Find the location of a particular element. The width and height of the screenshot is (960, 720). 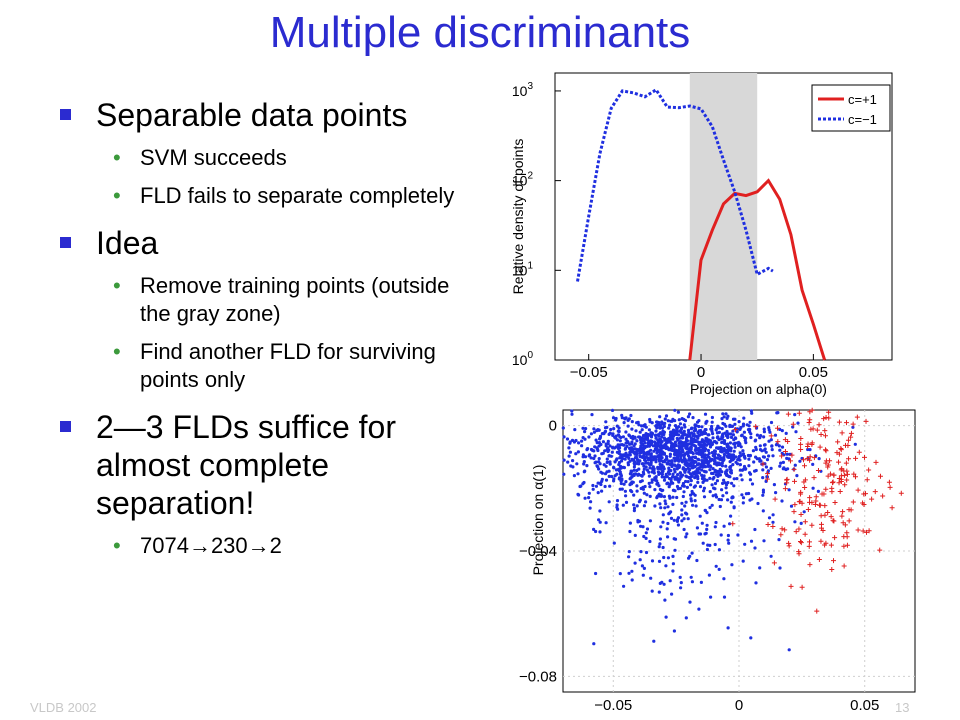

y-tick-label: −0.04 is located at coordinates (538, 551).